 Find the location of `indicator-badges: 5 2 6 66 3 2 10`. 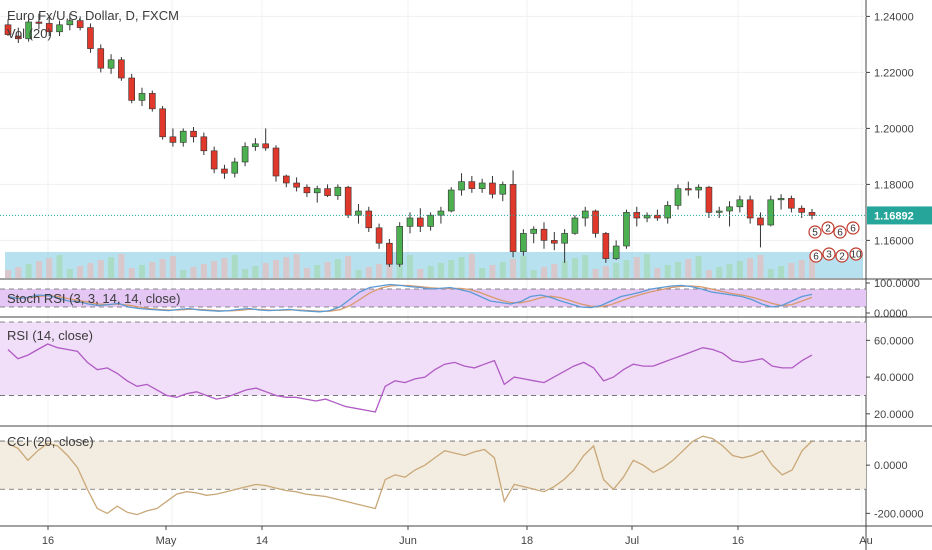

indicator-badges: 5 2 6 66 3 2 10 is located at coordinates (835, 242).